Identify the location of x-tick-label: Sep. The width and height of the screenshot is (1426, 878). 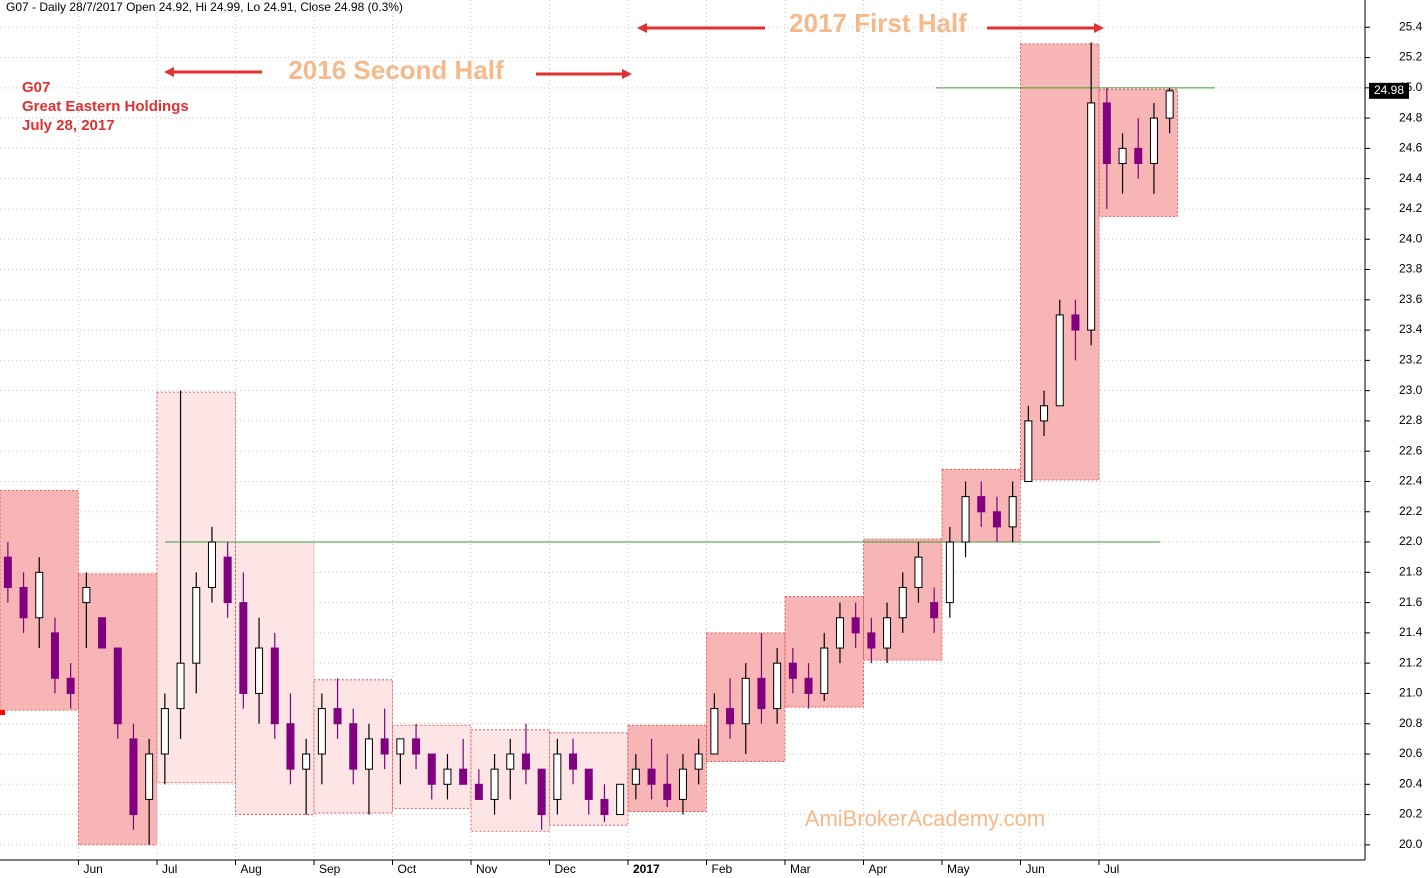
(330, 869).